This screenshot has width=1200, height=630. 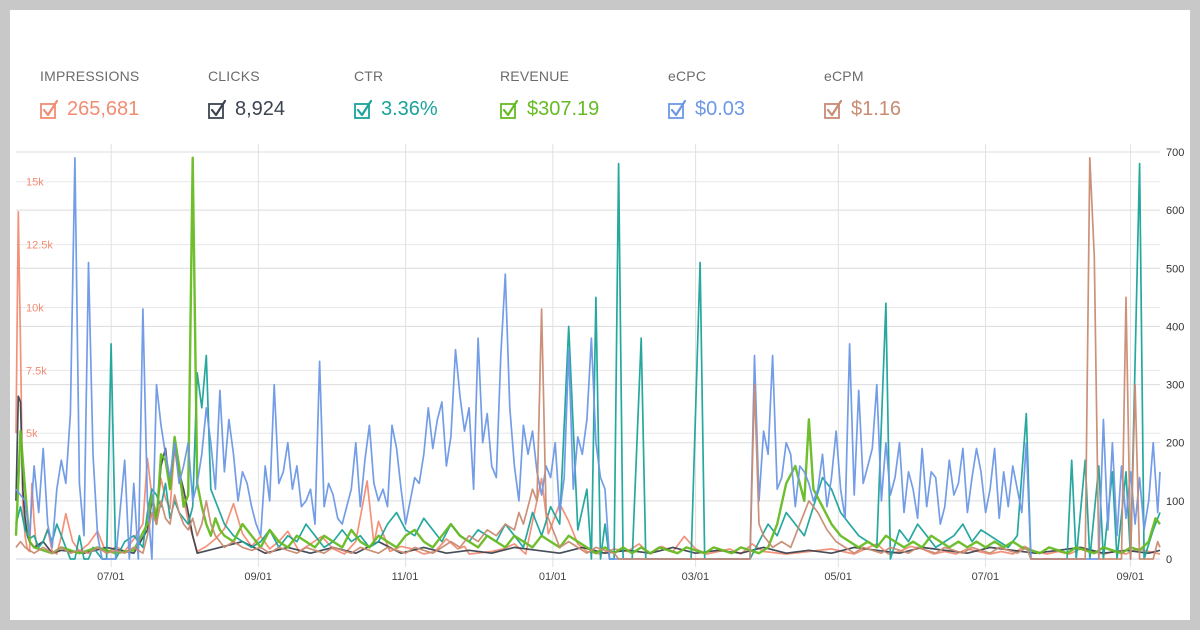 I want to click on stat-label-ctr: CTR, so click(x=369, y=76).